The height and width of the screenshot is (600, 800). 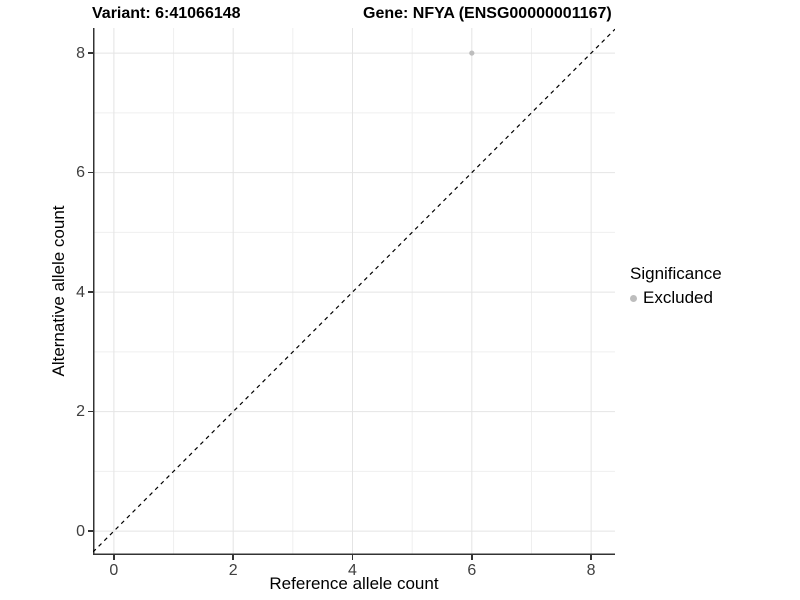 I want to click on data-point, so click(x=472, y=53).